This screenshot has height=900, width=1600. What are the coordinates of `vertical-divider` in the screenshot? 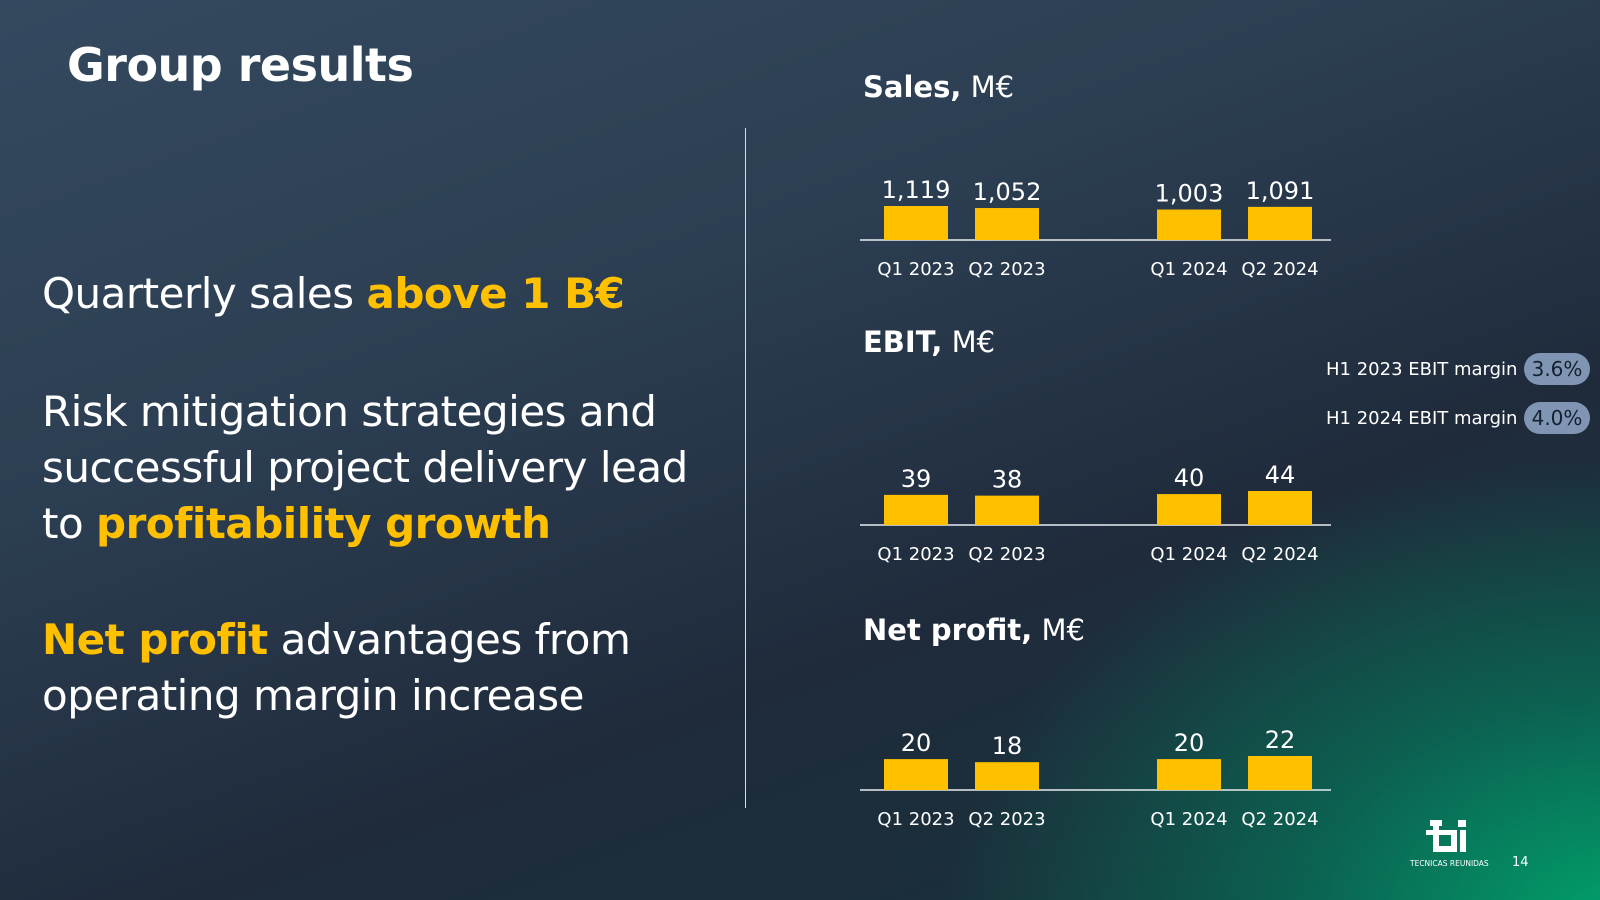 It's located at (745, 468).